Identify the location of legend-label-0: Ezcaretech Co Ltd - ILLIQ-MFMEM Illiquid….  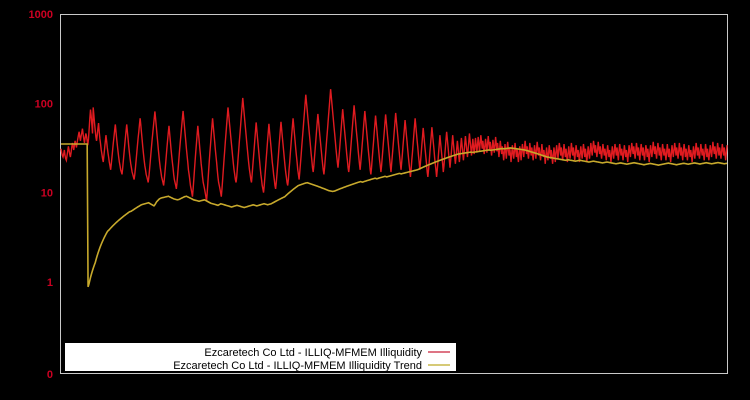
(313, 353).